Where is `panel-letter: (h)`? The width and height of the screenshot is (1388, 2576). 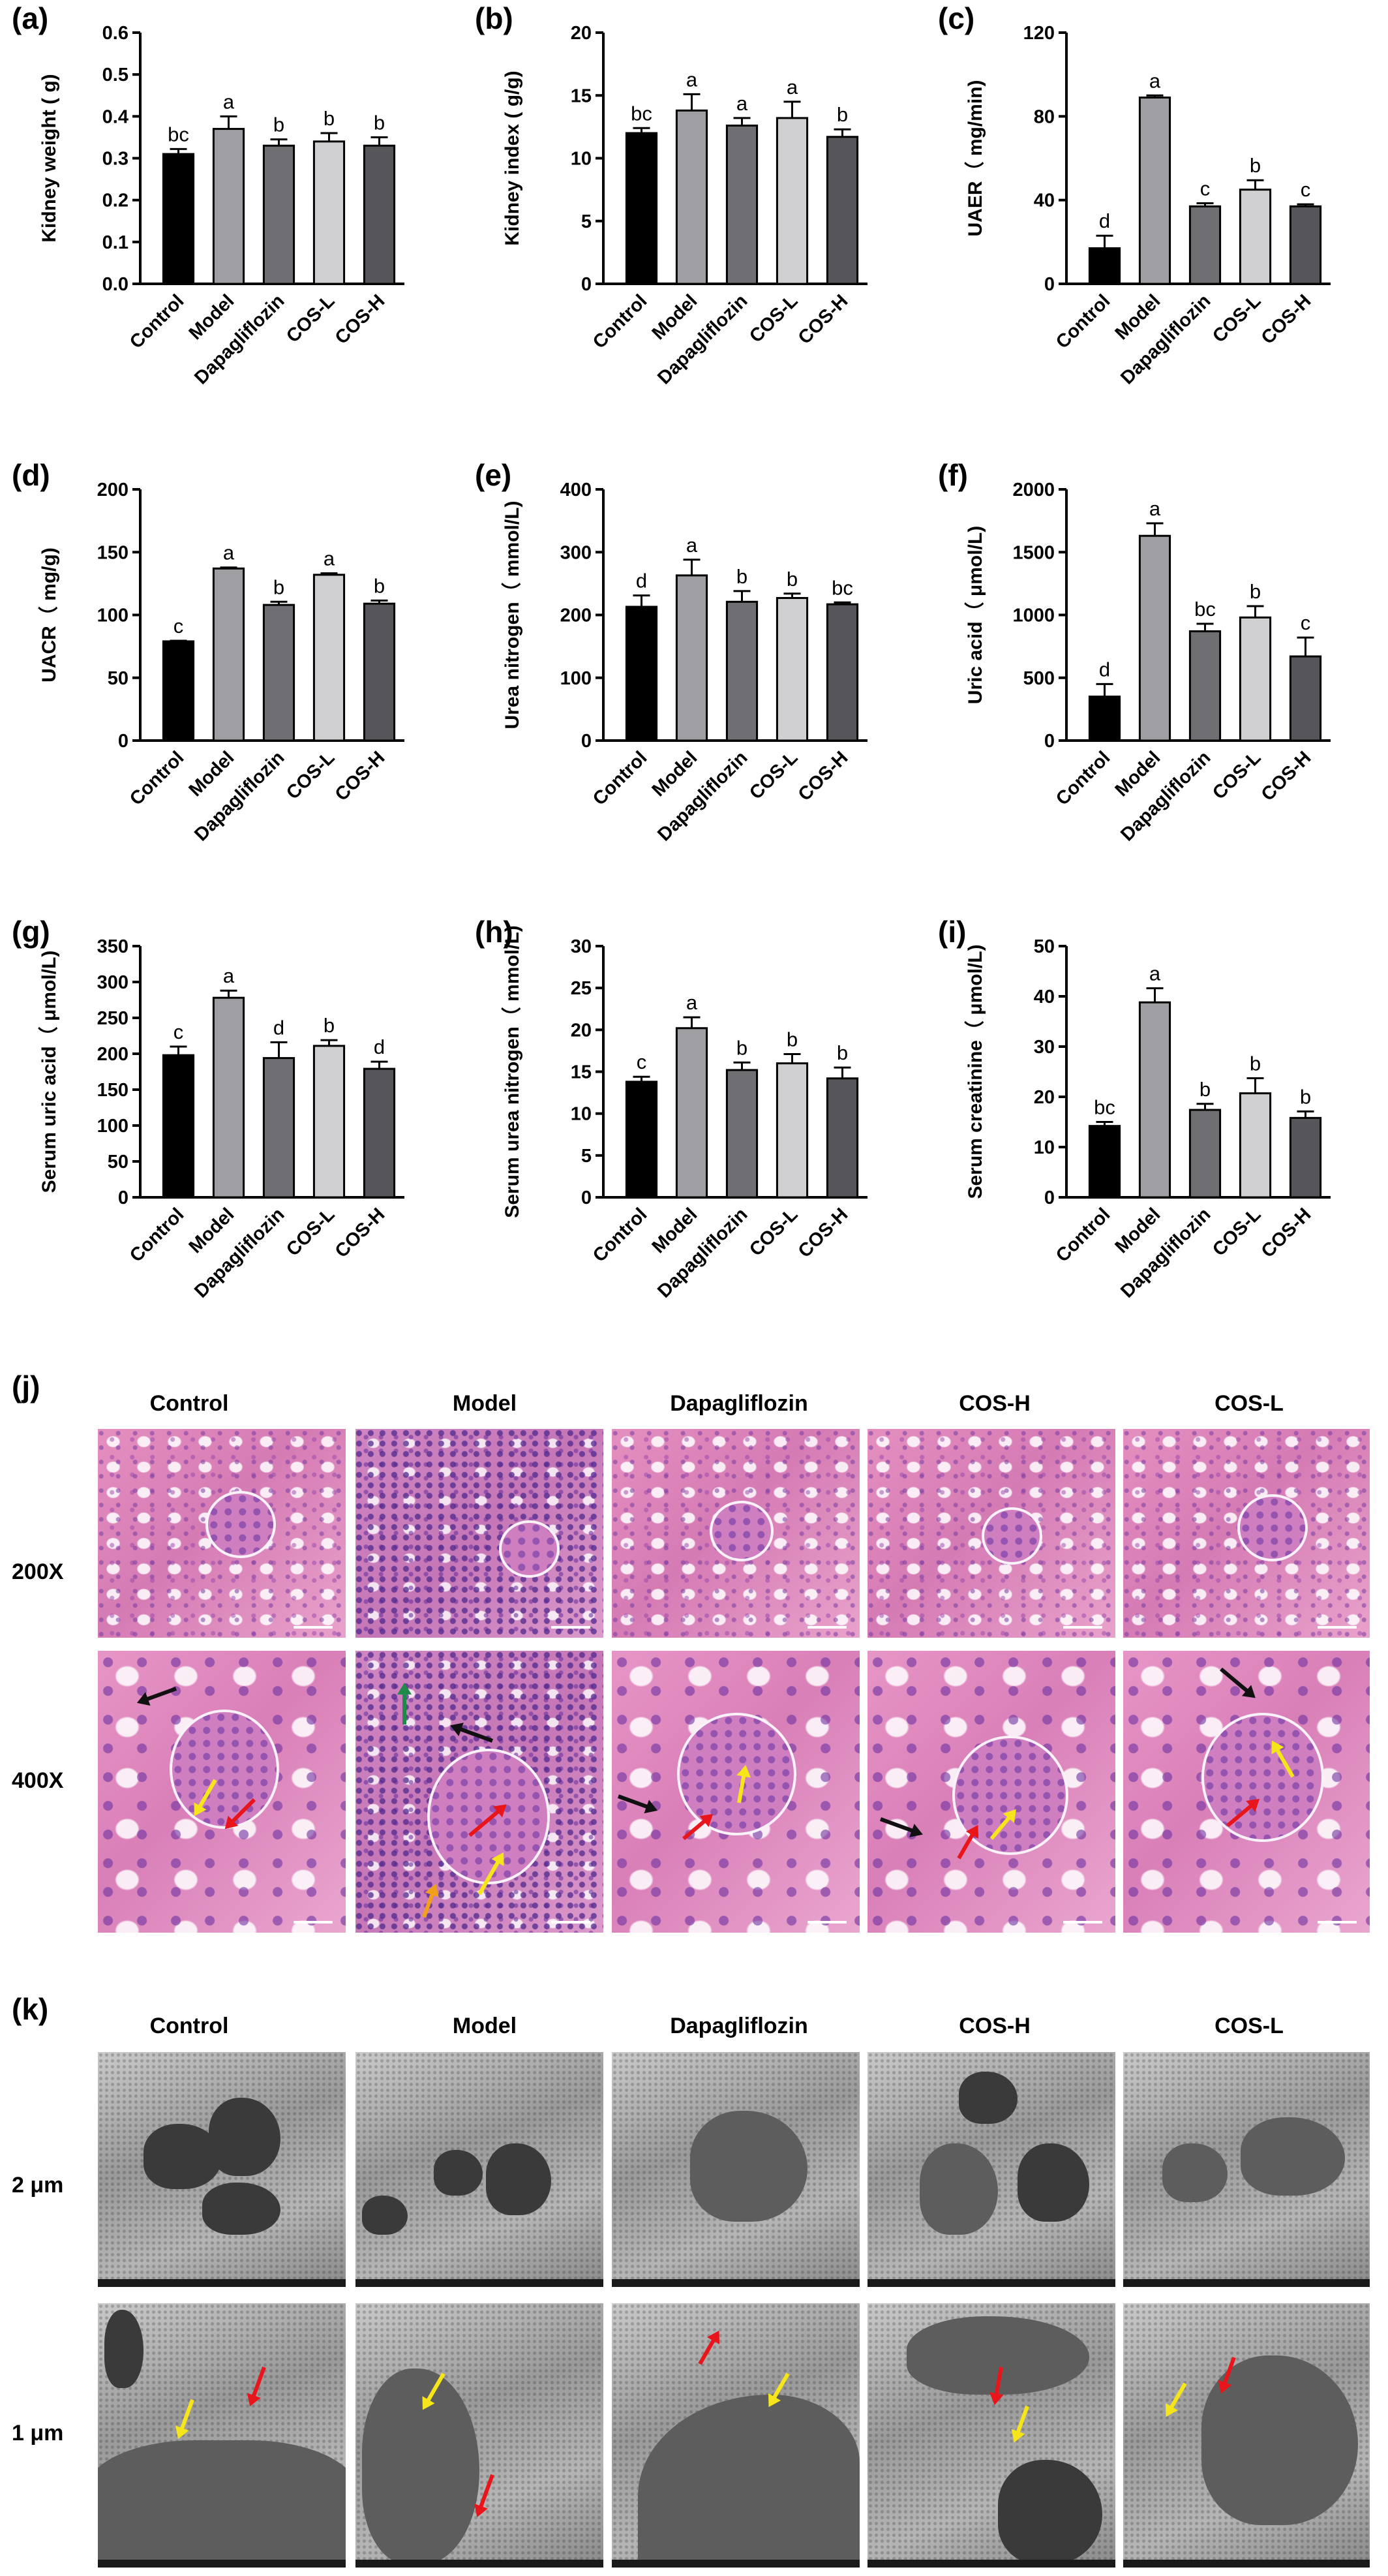
panel-letter: (h) is located at coordinates (494, 932).